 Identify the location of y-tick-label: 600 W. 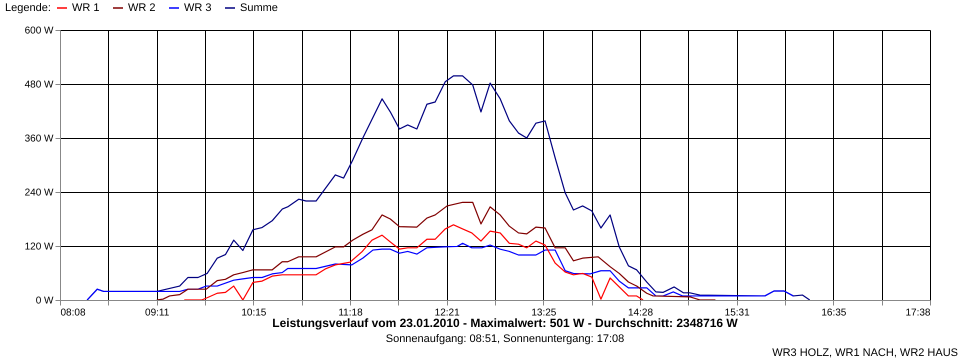
(39, 31).